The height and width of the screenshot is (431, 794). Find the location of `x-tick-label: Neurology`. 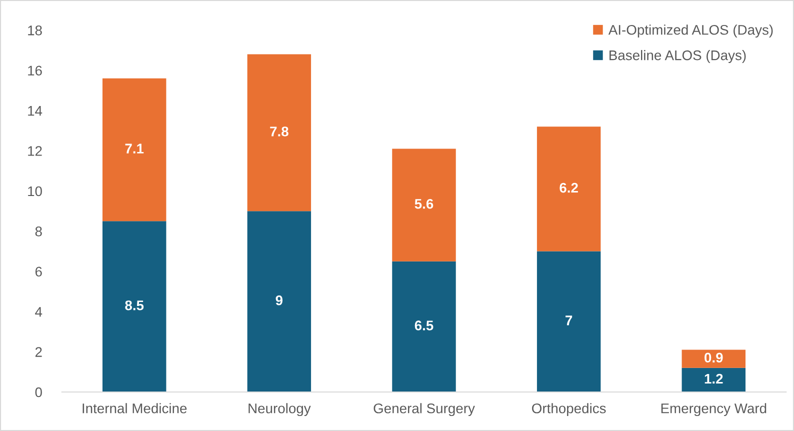

x-tick-label: Neurology is located at coordinates (279, 409).